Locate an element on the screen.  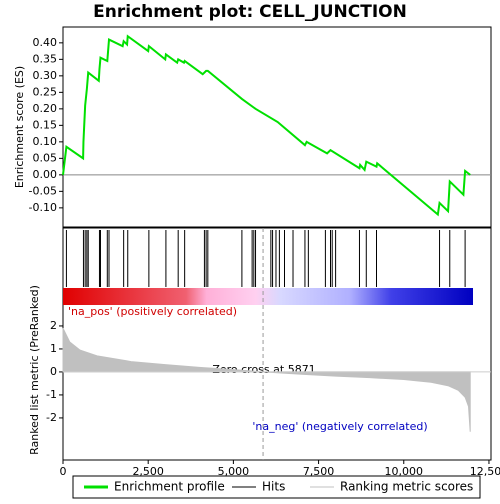
x-tick-label: 7,500 is located at coordinates (319, 471).